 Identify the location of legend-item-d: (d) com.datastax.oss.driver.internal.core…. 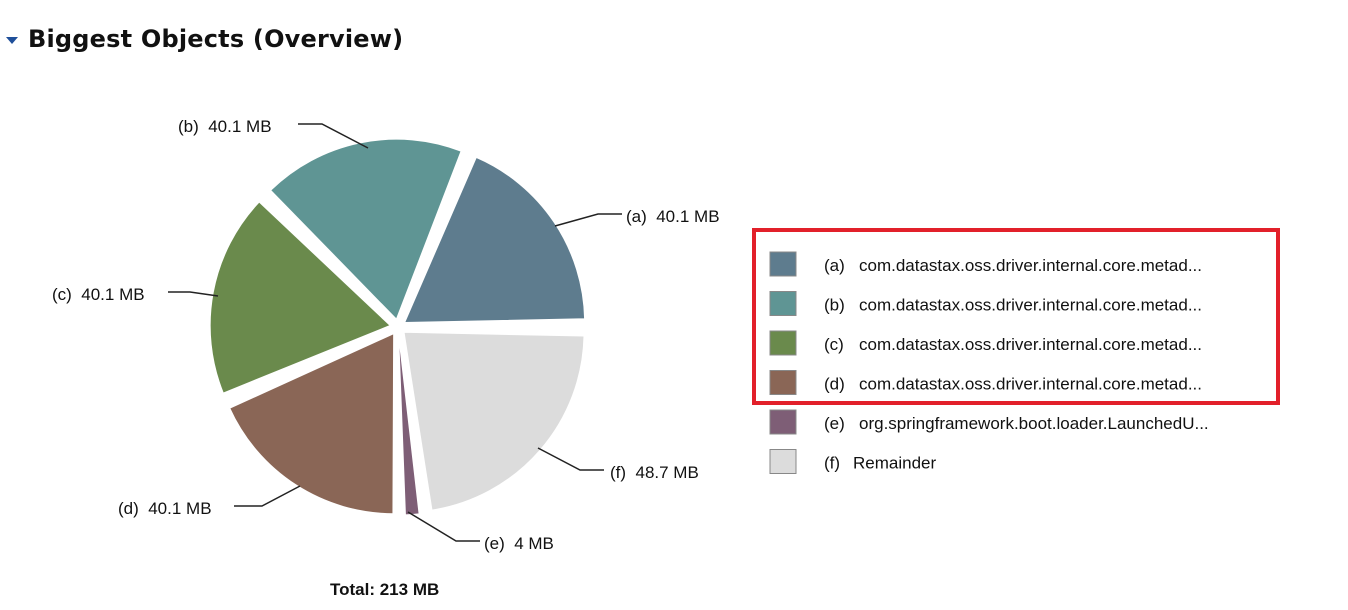
(985, 382).